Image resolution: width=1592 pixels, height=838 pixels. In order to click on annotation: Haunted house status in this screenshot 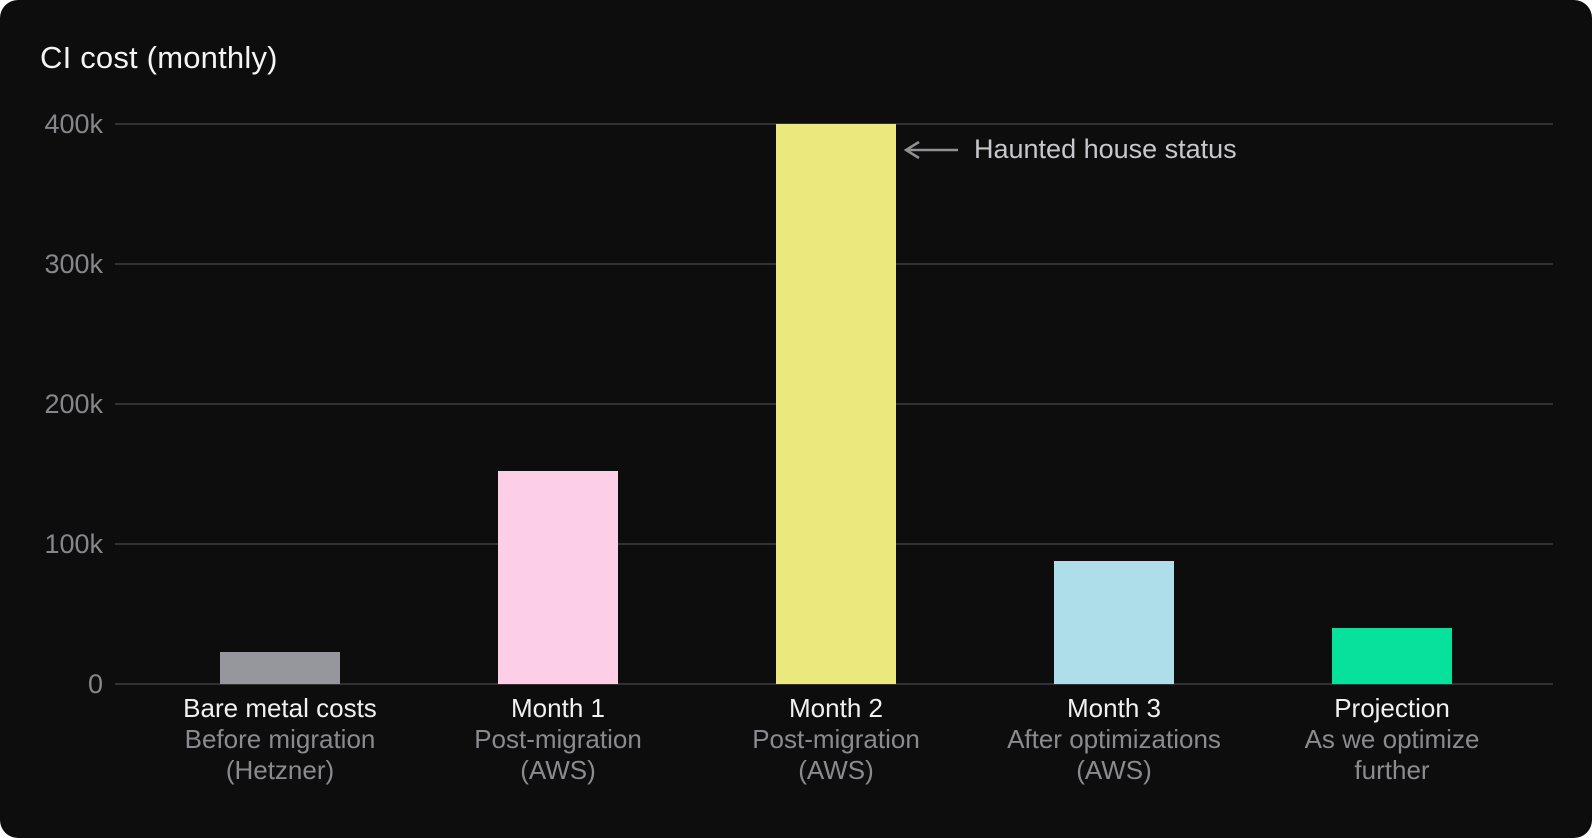, I will do `click(1067, 149)`.